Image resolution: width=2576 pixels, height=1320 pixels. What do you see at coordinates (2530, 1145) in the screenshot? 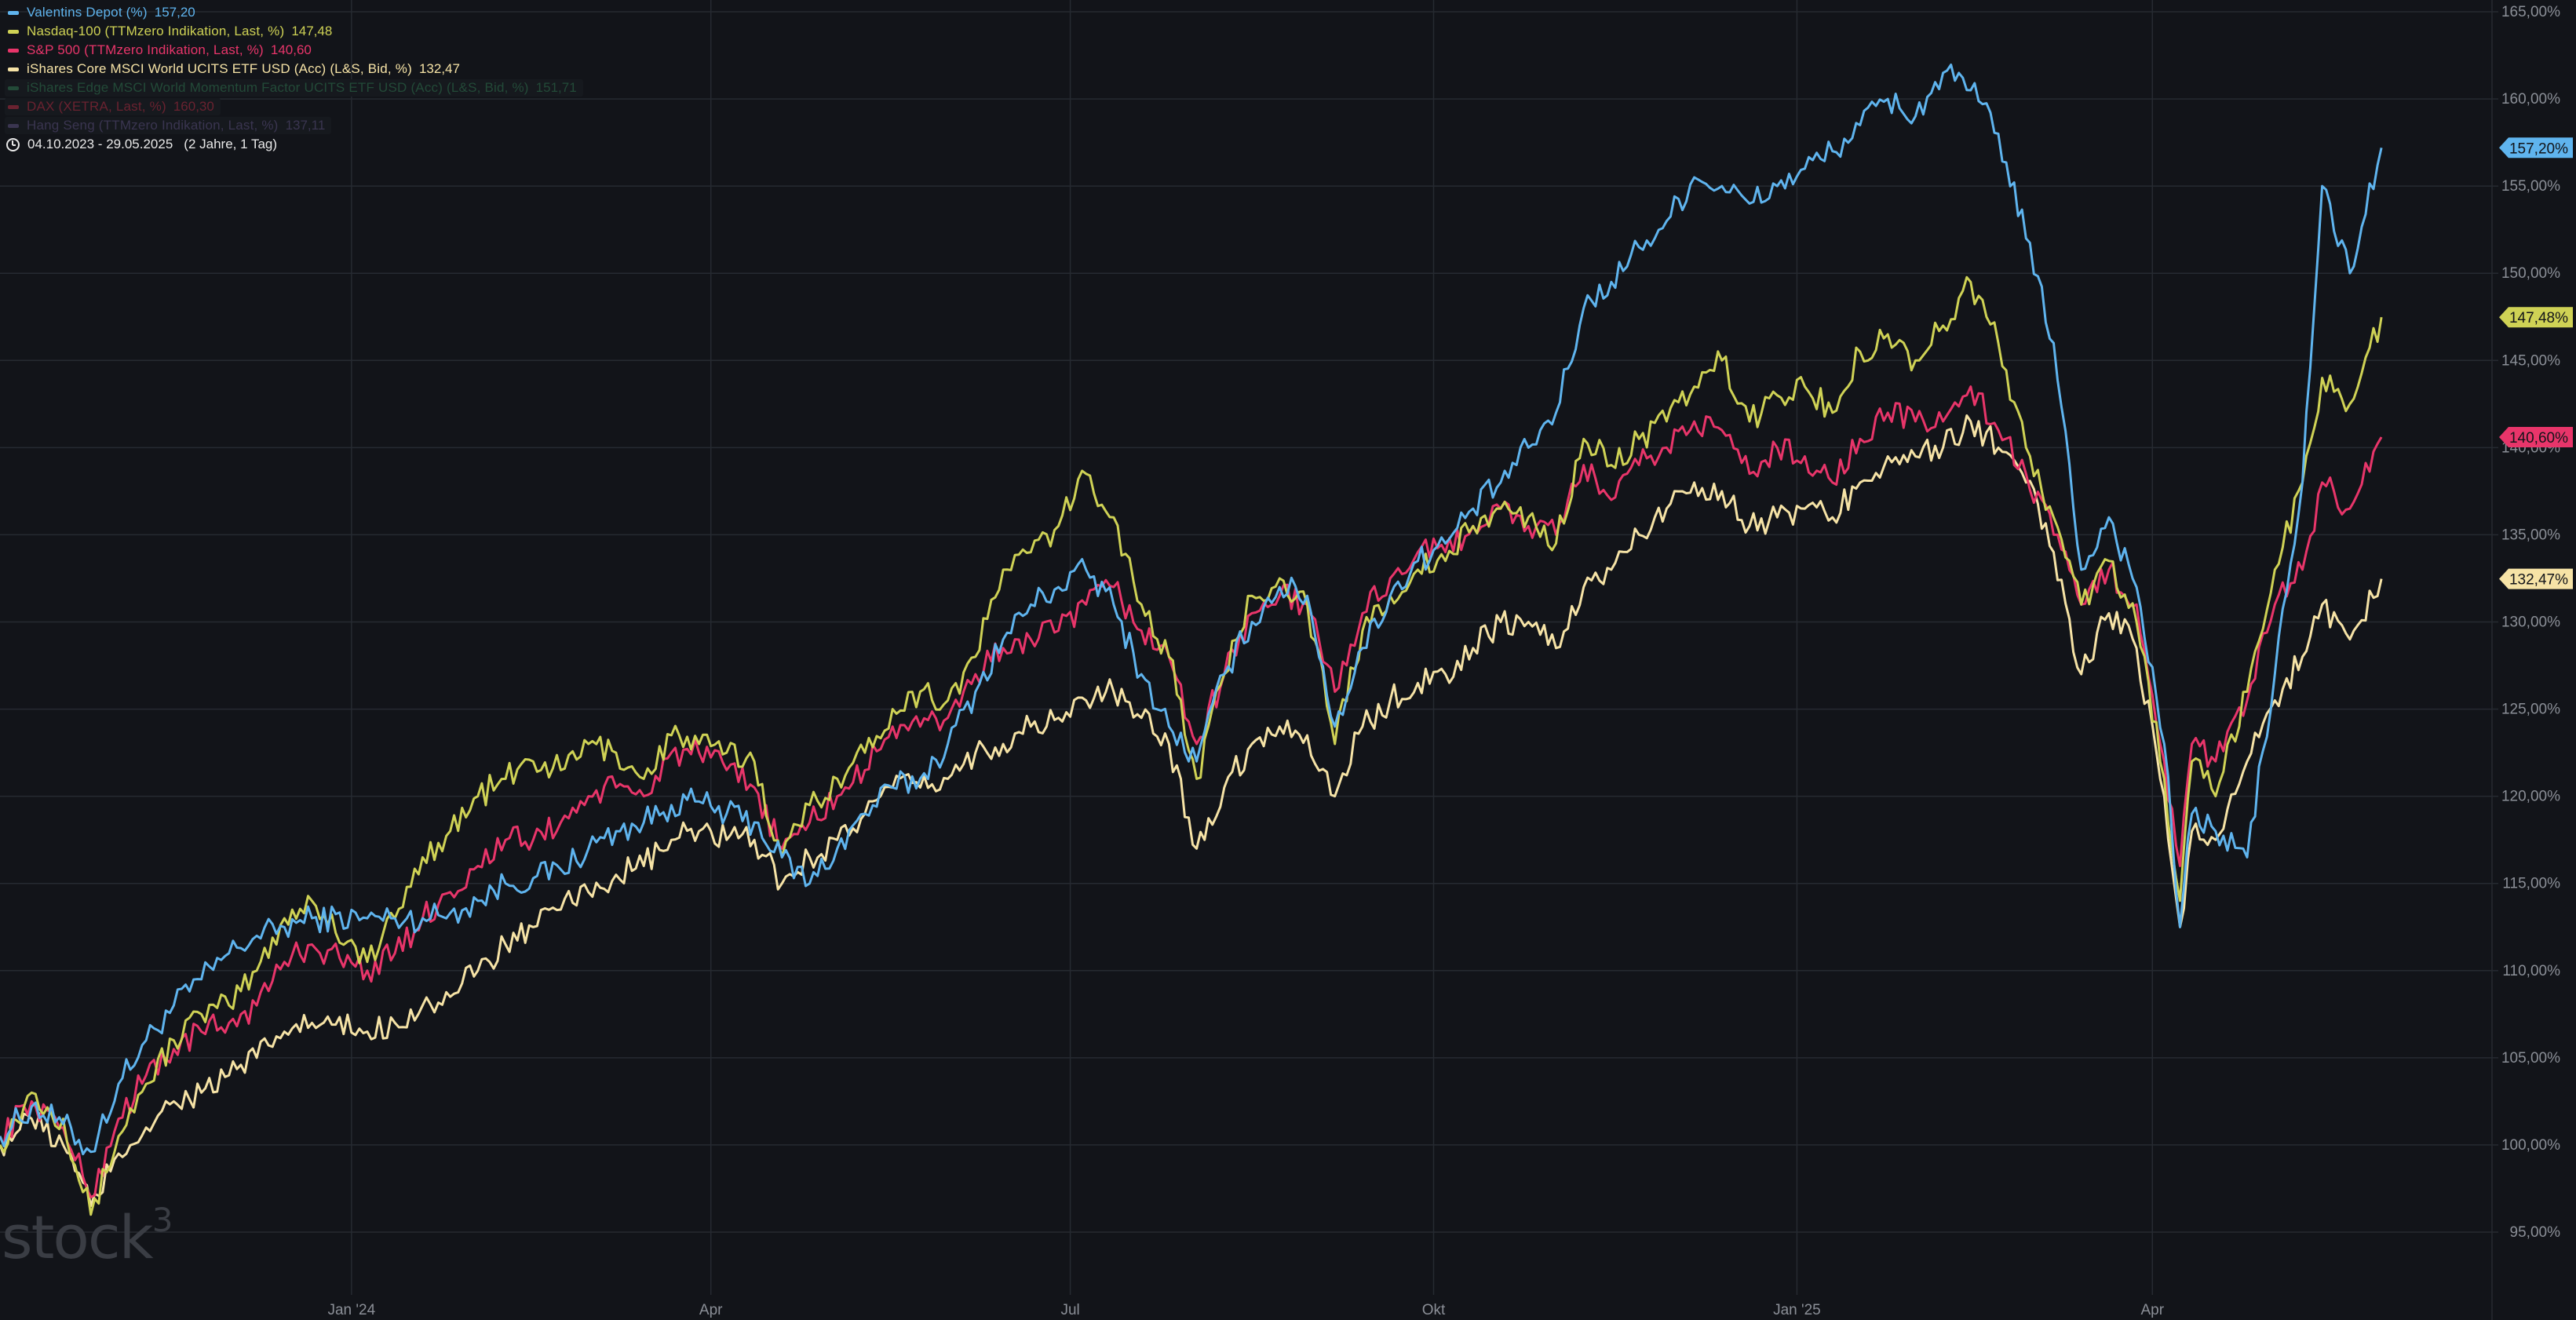
I see `y-tick-label: 100,00%` at bounding box center [2530, 1145].